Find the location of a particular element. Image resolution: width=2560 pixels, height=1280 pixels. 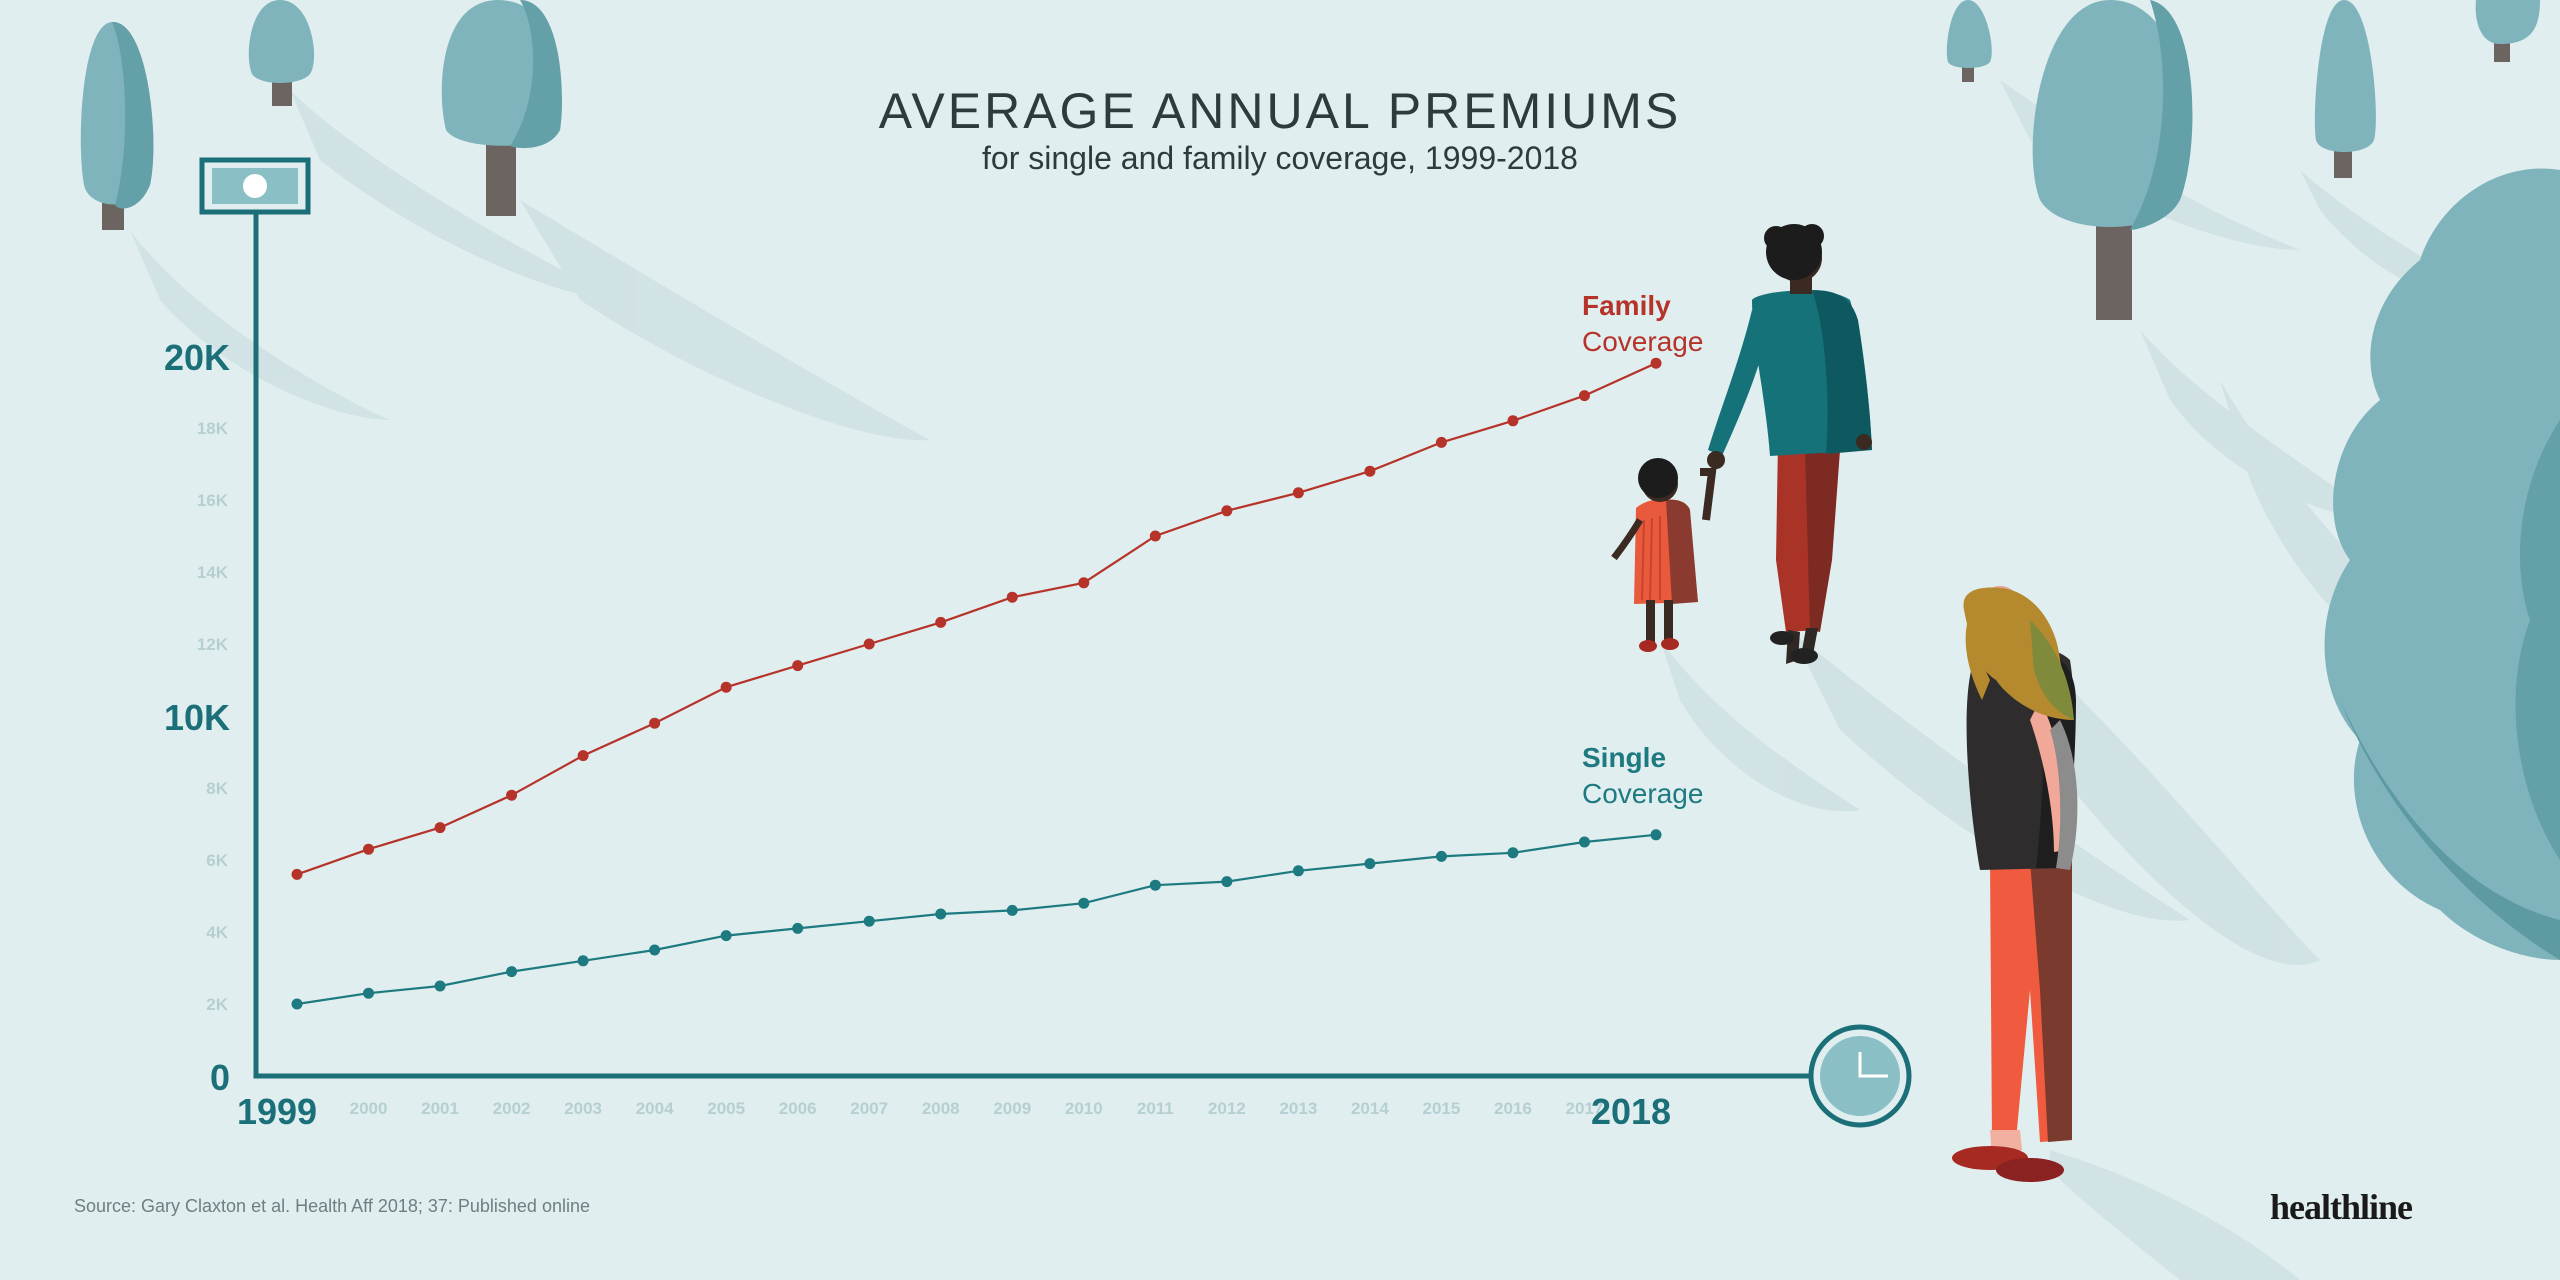

y-tick-label: 10K is located at coordinates (197, 717).